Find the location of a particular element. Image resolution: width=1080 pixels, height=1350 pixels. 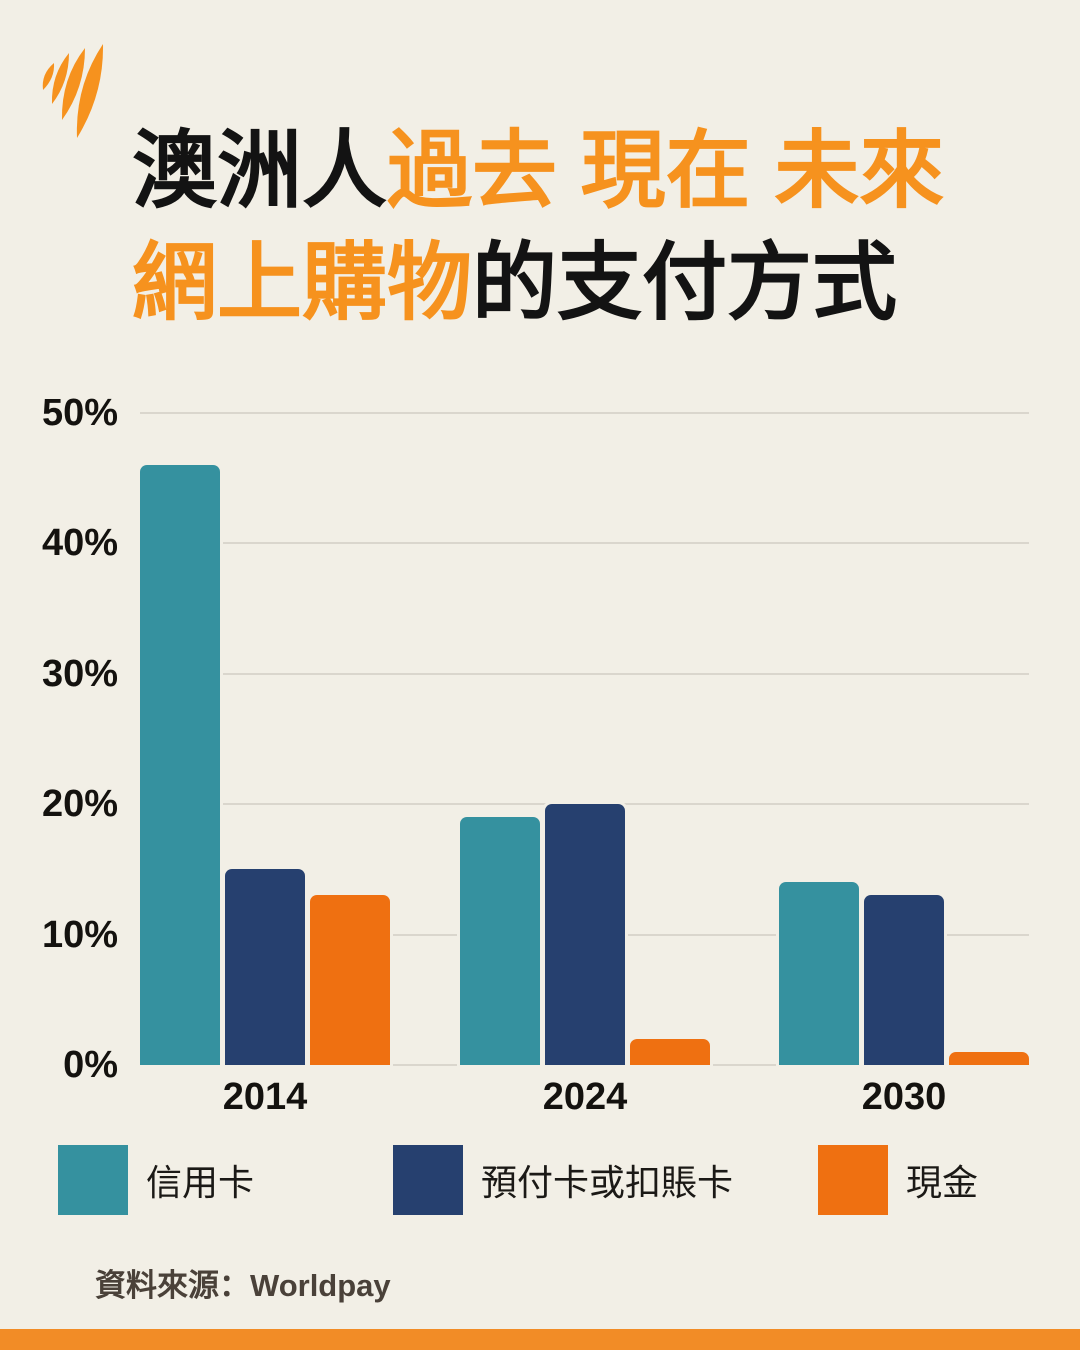

legend-label: 預付卡或扣賬卡 is located at coordinates (607, 1182).